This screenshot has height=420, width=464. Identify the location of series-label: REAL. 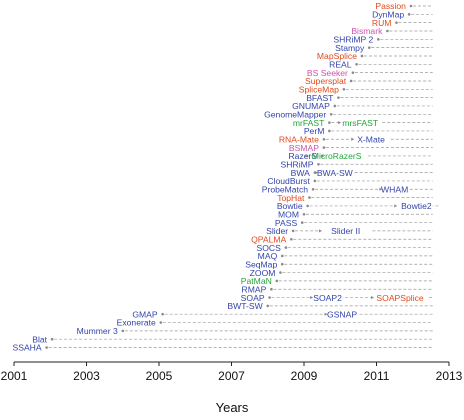
(340, 65).